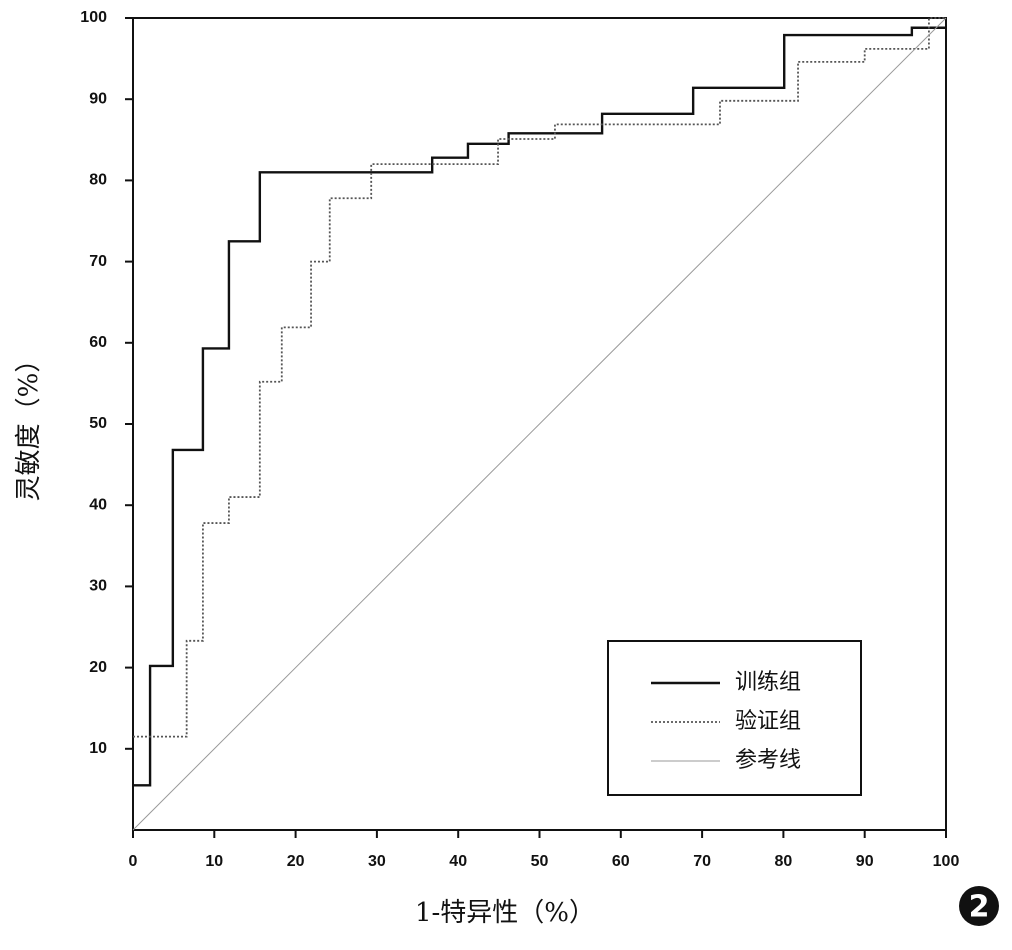  Describe the element at coordinates (768, 760) in the screenshot. I see `legend-label: 参考线` at that location.